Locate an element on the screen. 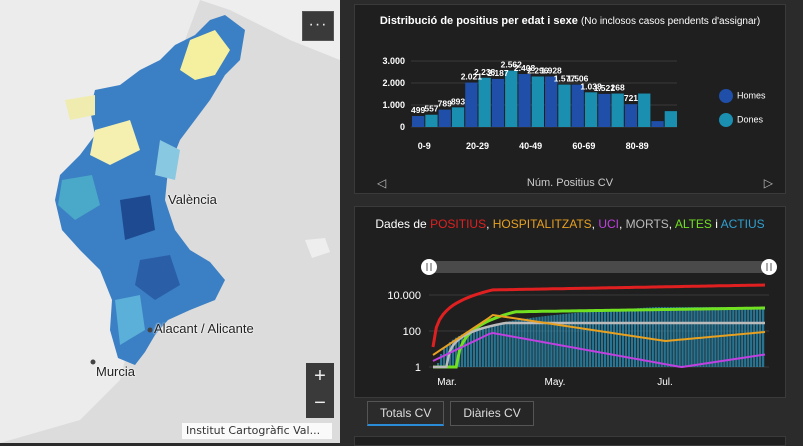  legend-label-dones: Dones is located at coordinates (750, 119).